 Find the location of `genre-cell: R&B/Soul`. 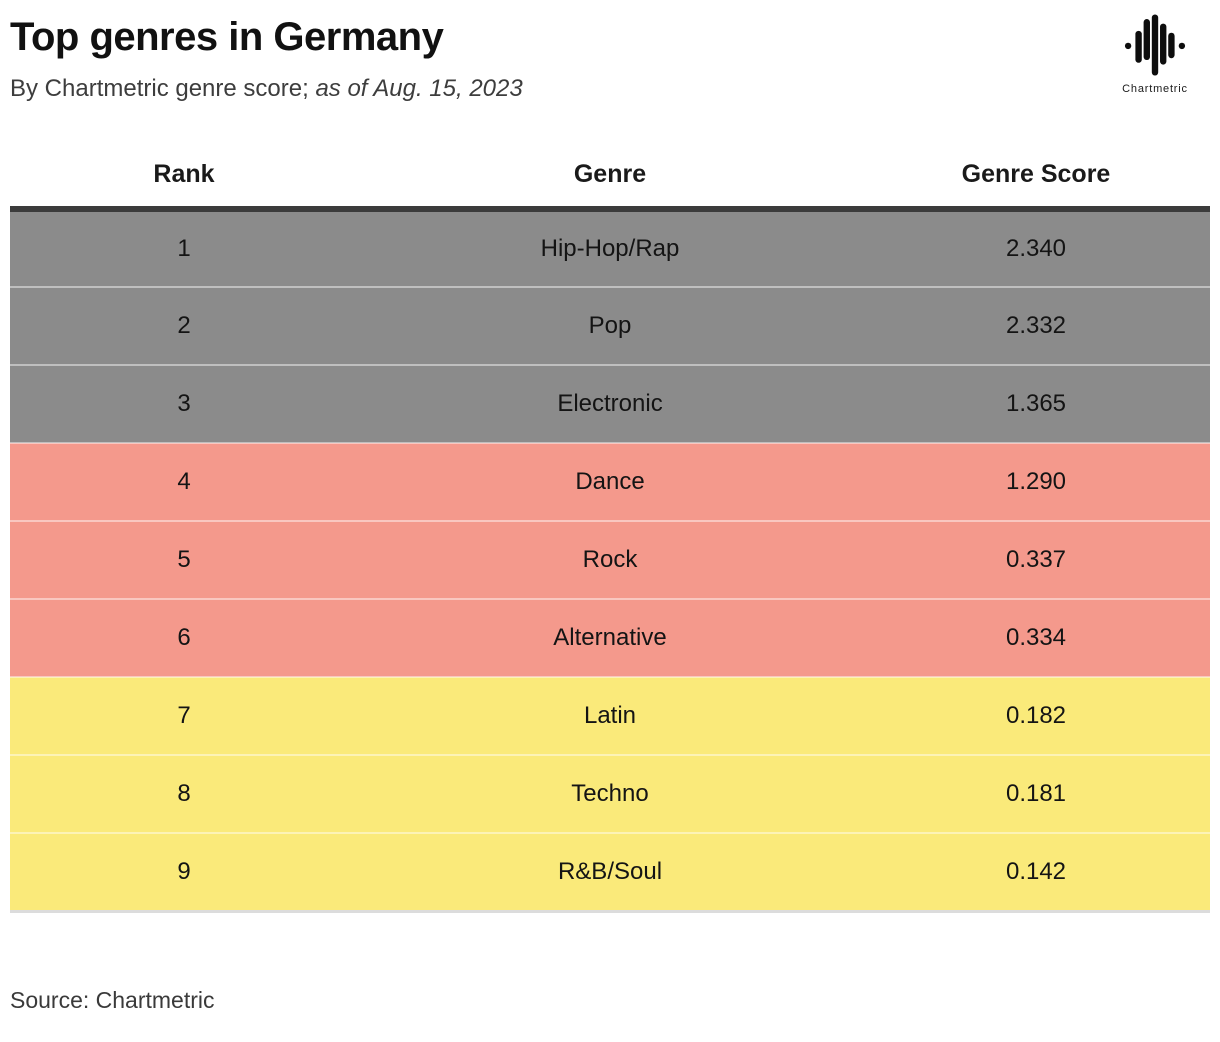

genre-cell: R&B/Soul is located at coordinates (610, 872).